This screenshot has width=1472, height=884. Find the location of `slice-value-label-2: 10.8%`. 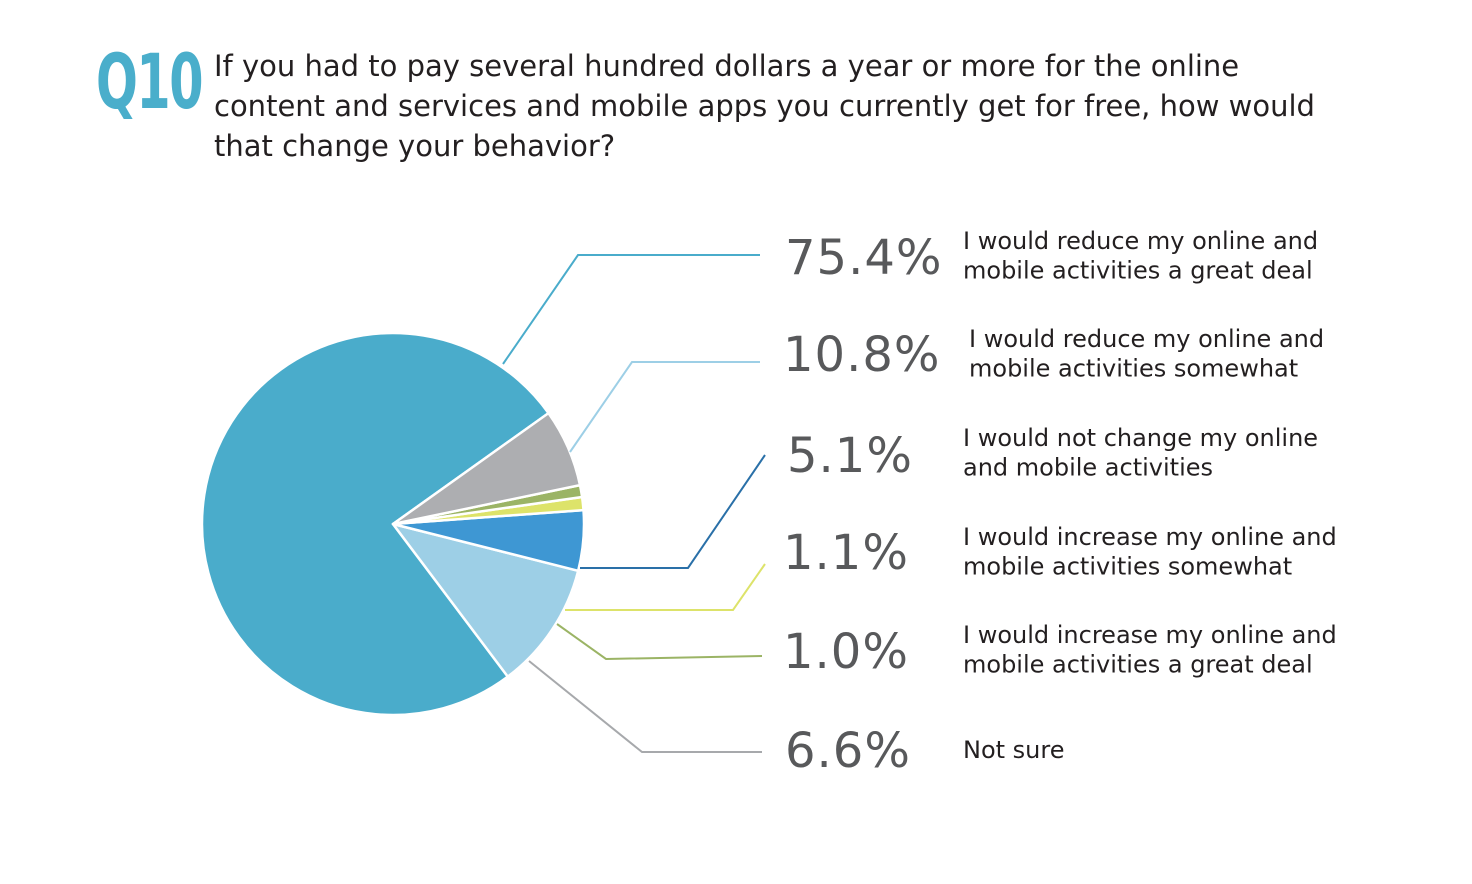

slice-value-label-2: 10.8% is located at coordinates (861, 355).